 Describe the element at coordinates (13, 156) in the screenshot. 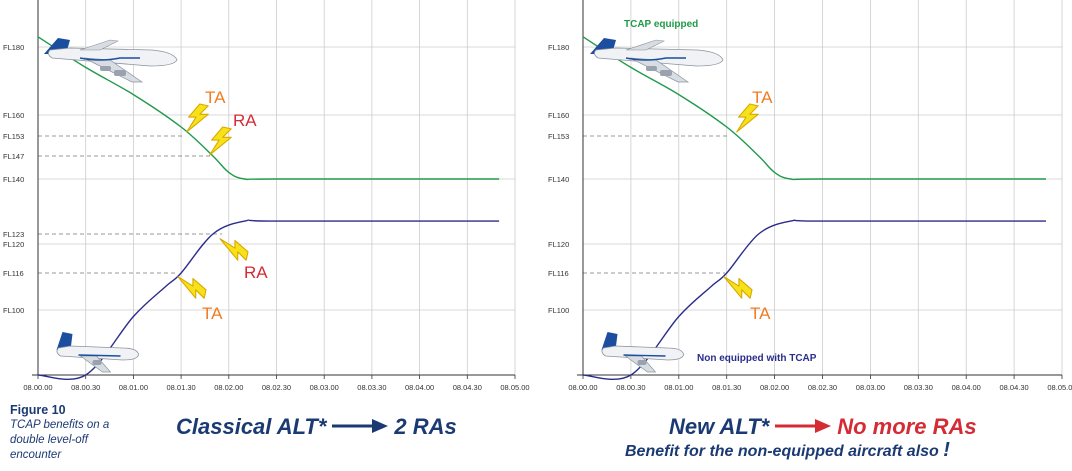

I see `y-tick-label: FL147` at that location.